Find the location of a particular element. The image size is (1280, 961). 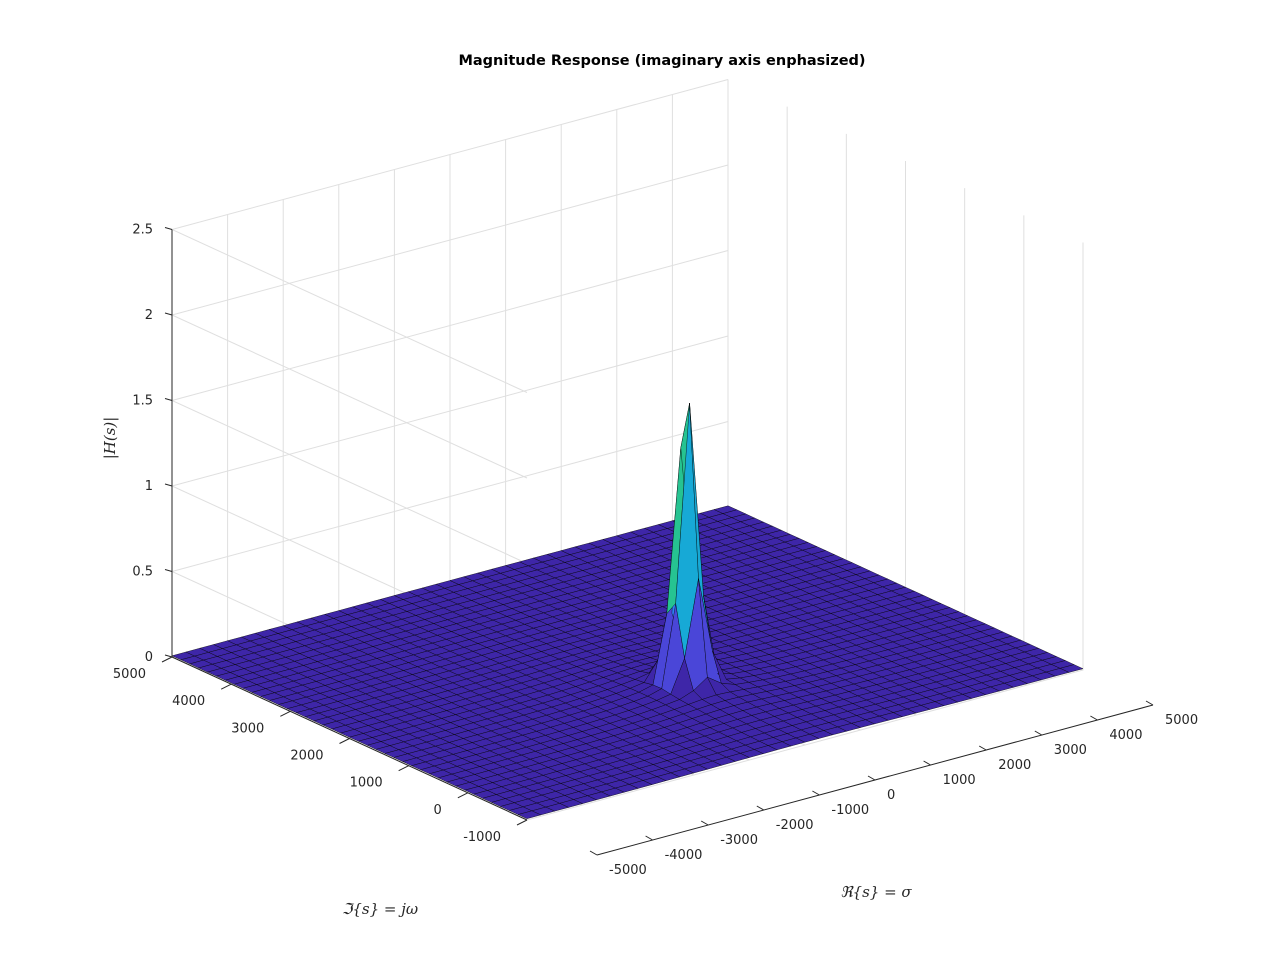

z-tick-label: 1.5 is located at coordinates (142, 401).